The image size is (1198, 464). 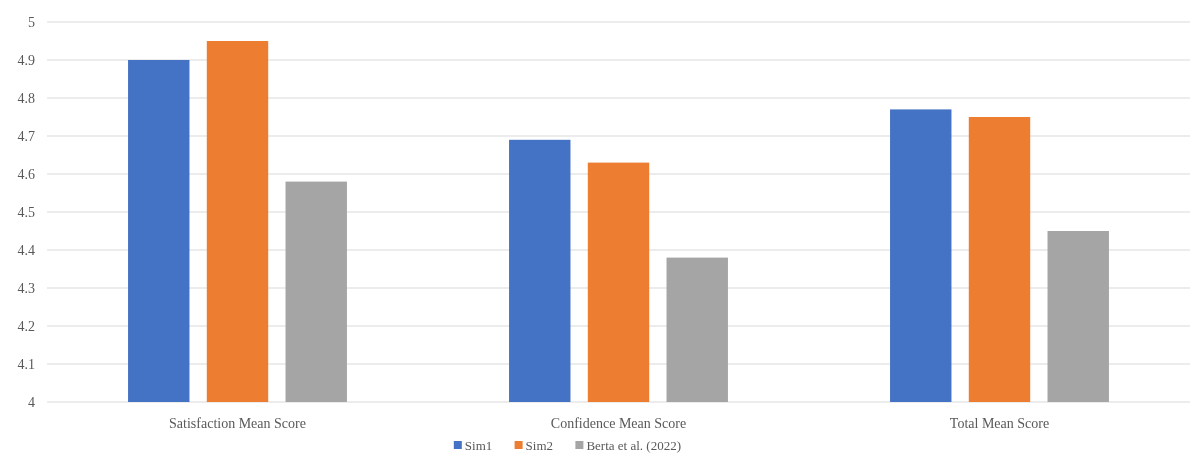 What do you see at coordinates (539, 445) in the screenshot?
I see `legend-label: Sim2` at bounding box center [539, 445].